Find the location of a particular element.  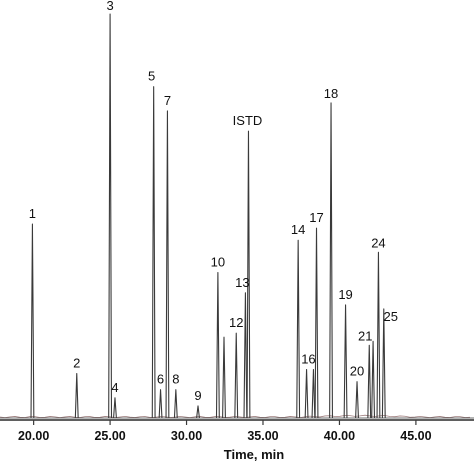

peak-label-25: 25 is located at coordinates (391, 316).